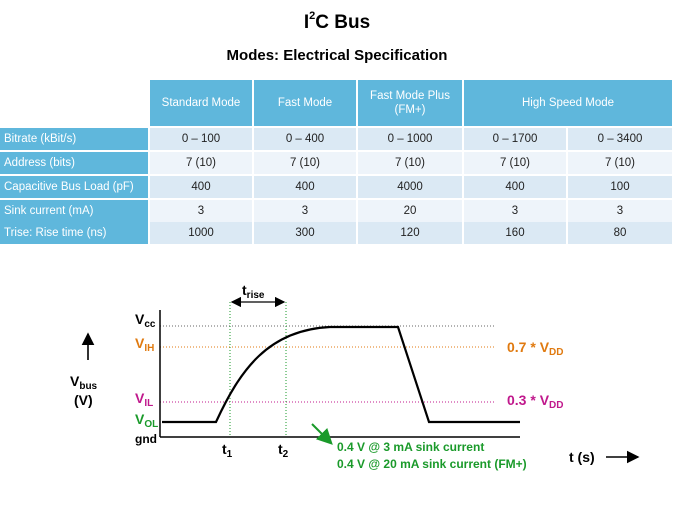 This screenshot has height=506, width=674. I want to click on table-cell: 100, so click(620, 187).